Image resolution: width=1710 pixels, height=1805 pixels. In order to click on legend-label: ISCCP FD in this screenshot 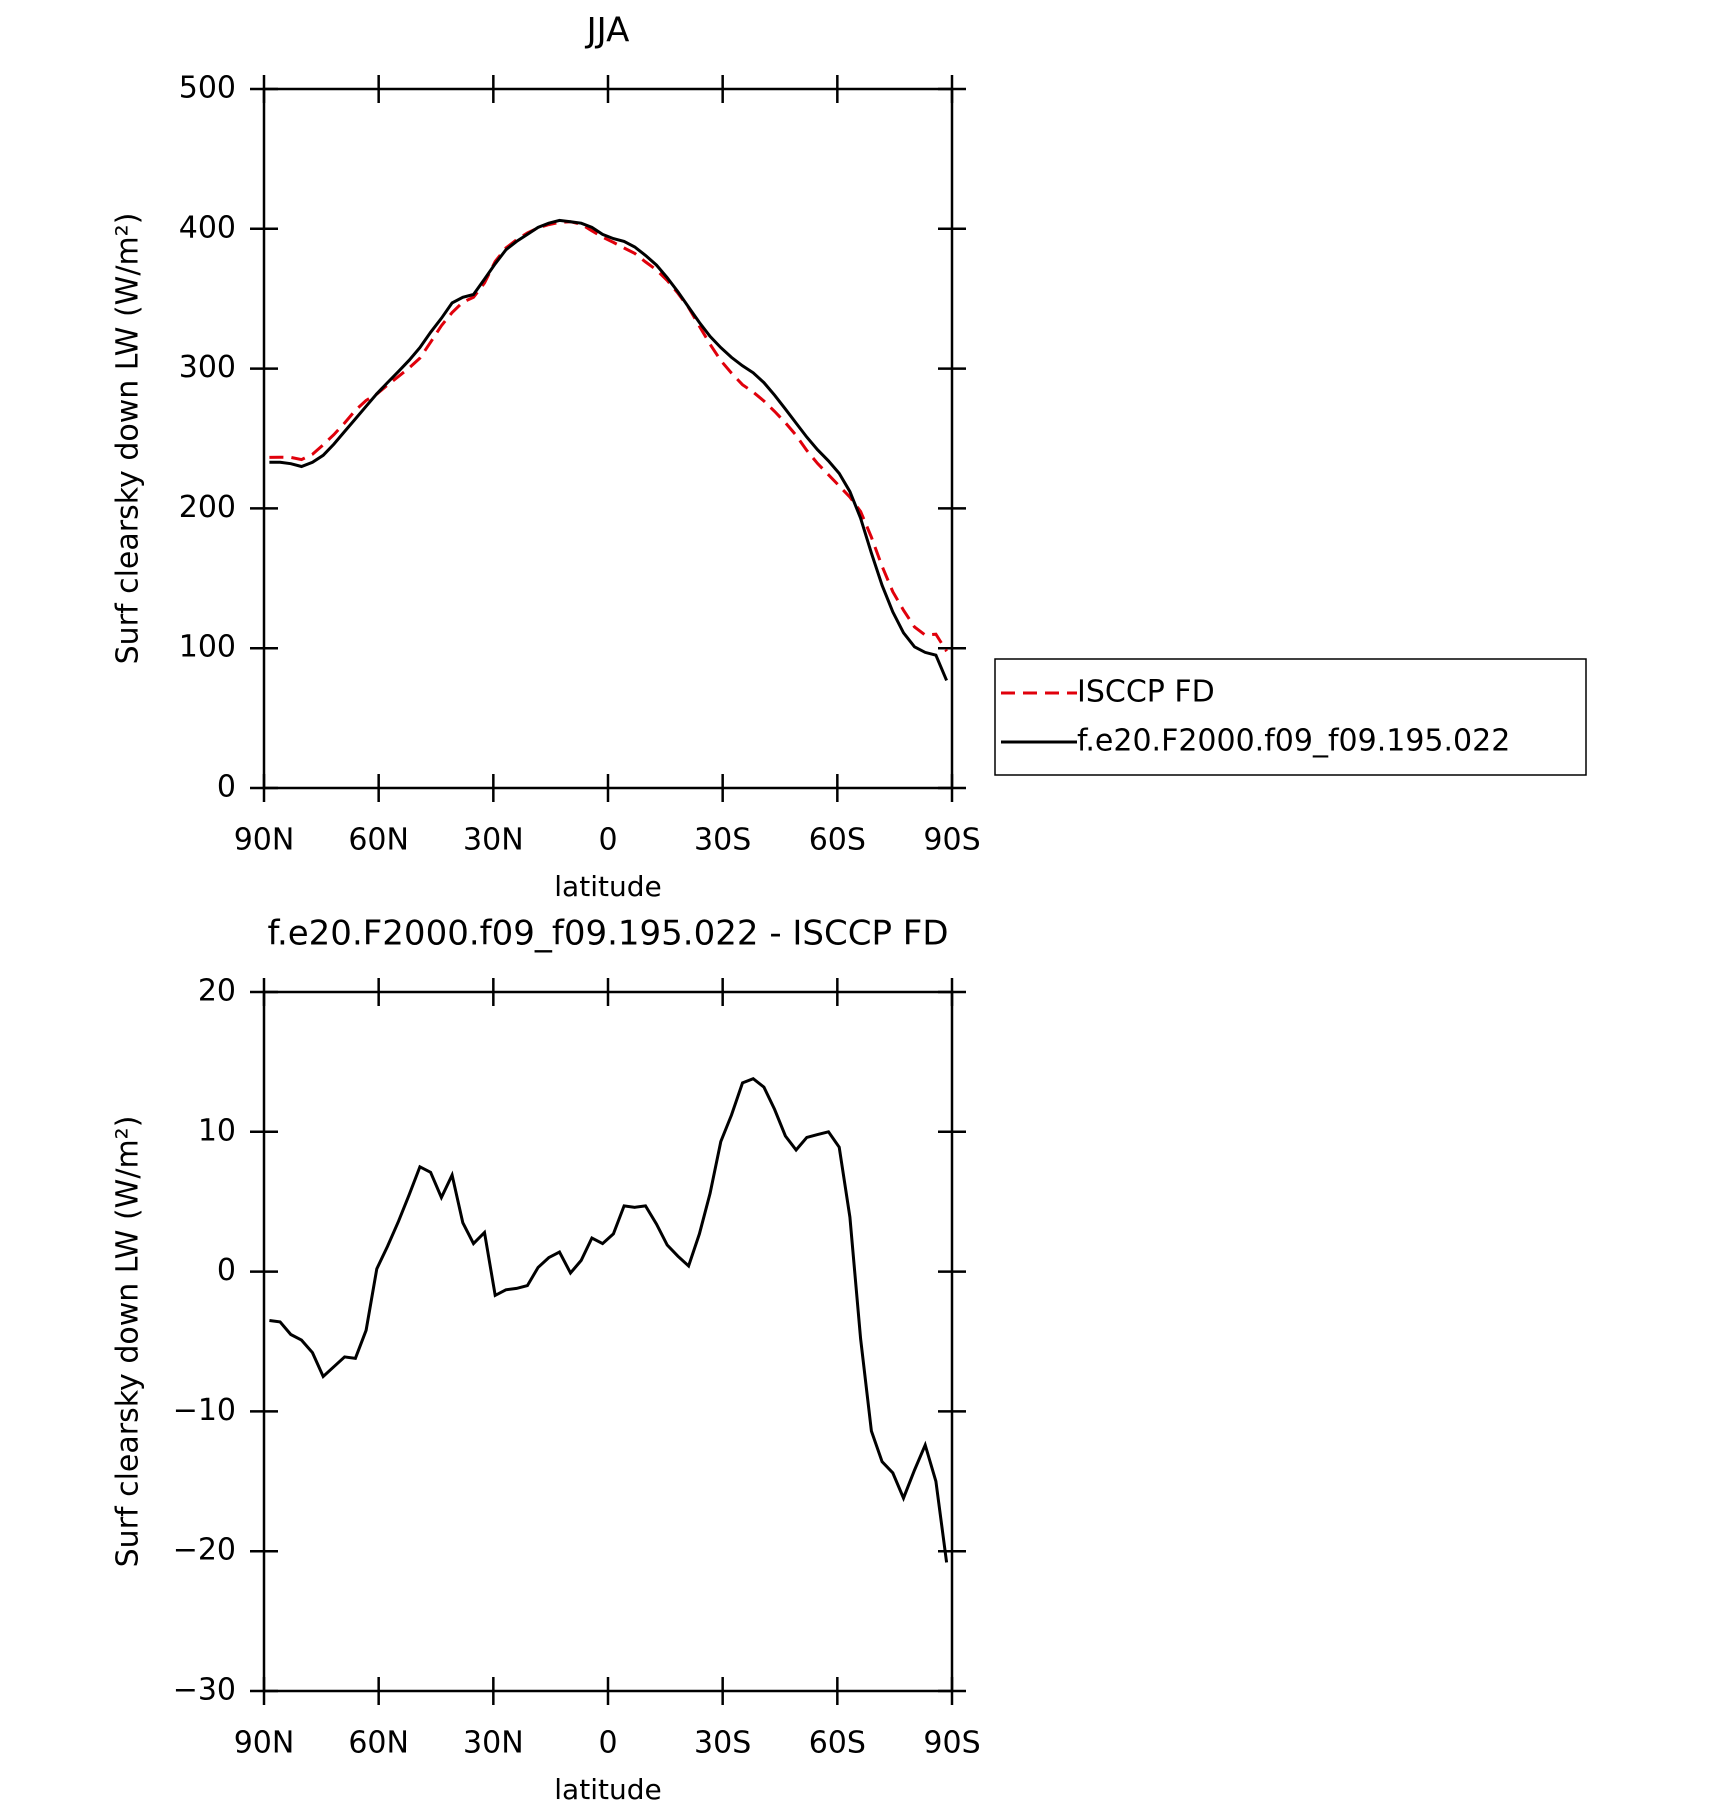, I will do `click(1146, 692)`.